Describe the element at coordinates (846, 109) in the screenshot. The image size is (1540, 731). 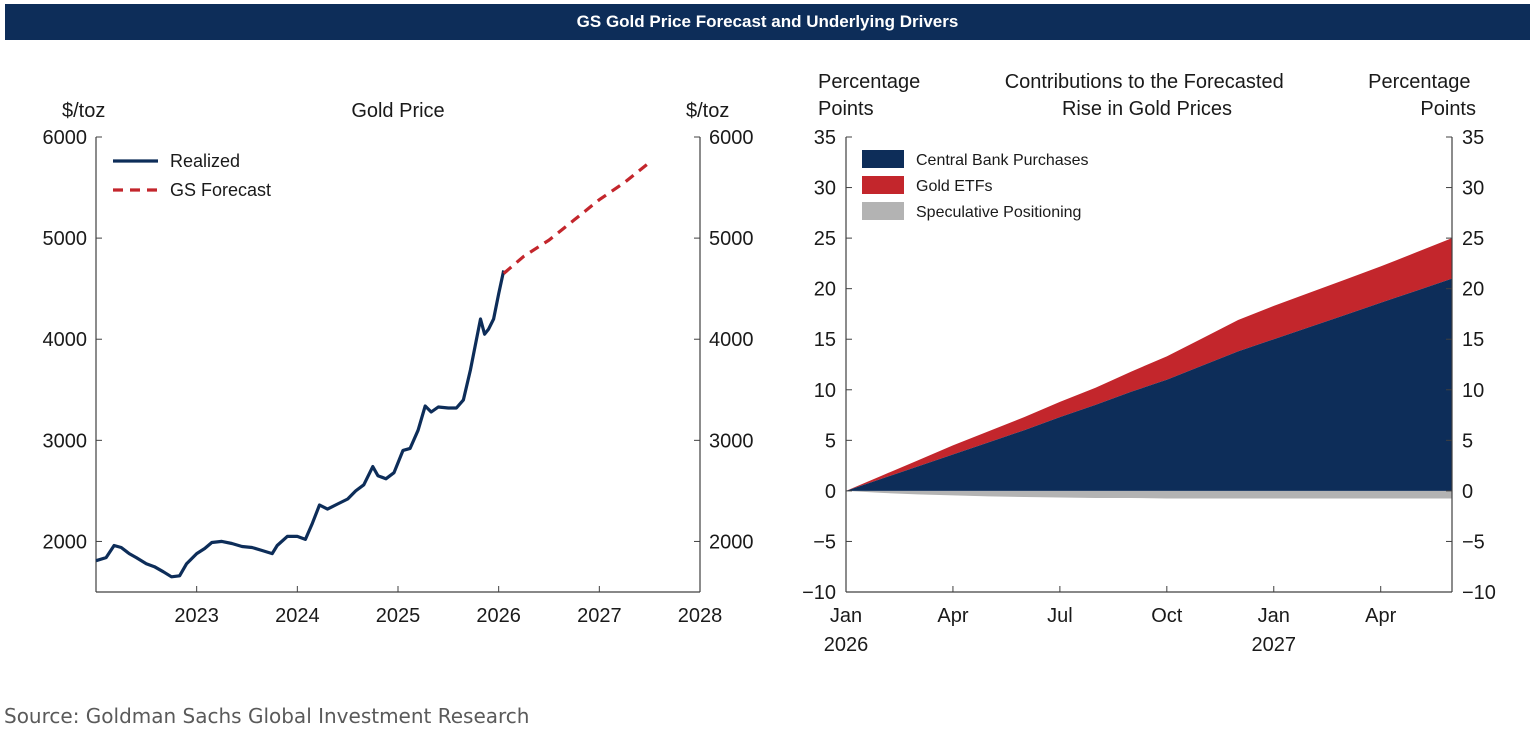
I see `right-y-label-left-line-2: Points` at that location.